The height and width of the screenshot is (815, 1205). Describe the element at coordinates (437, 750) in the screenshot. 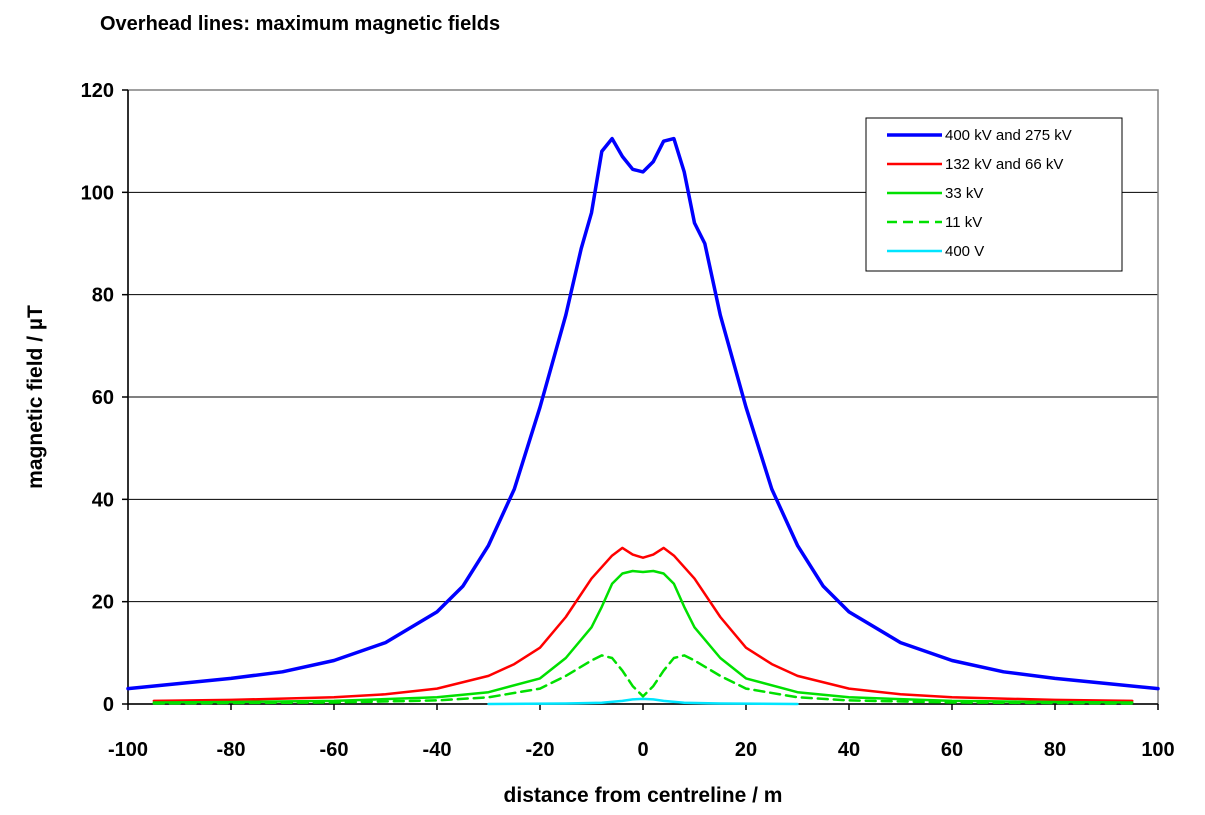

I see `x-tick-label: -40` at that location.